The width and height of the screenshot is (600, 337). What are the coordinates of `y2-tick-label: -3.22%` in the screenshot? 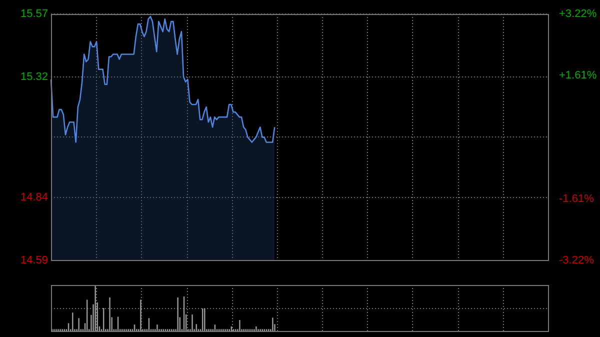 It's located at (576, 260).